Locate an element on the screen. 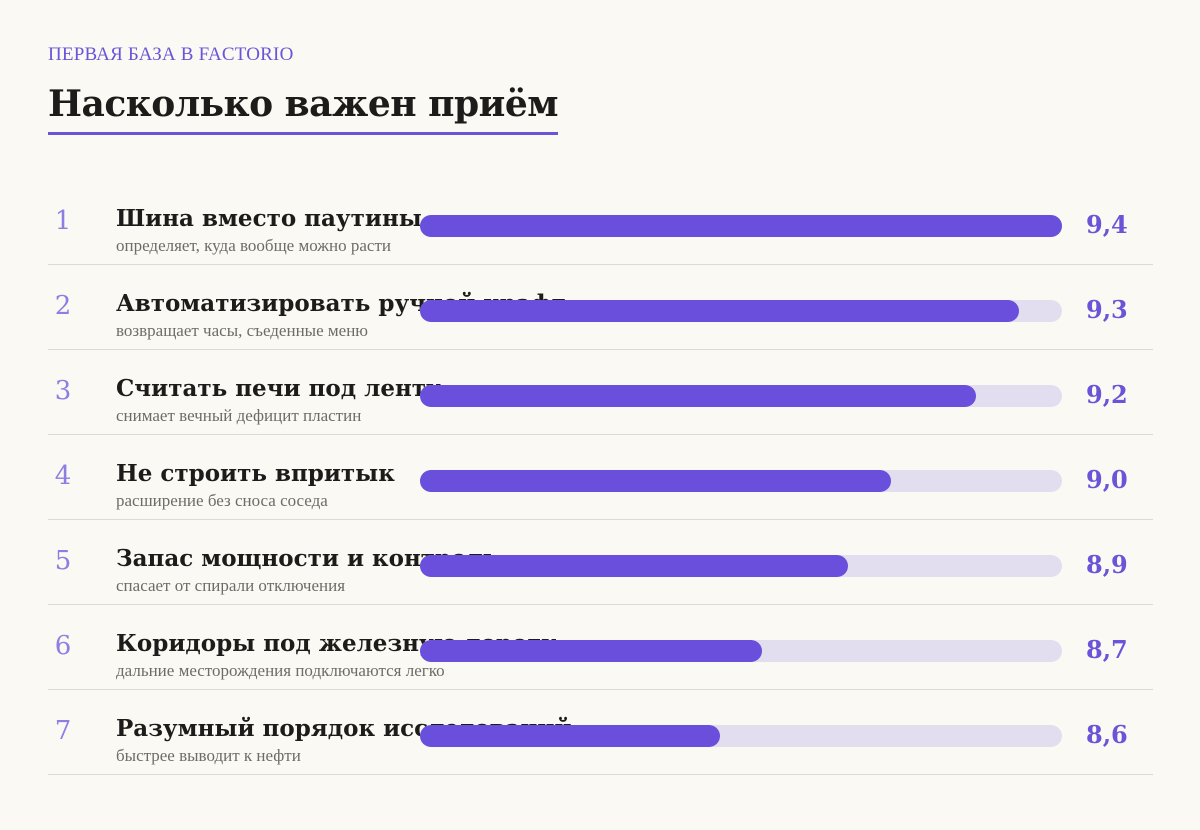  category-subtitle: снимает вечный дефицит пластин is located at coordinates (239, 415).